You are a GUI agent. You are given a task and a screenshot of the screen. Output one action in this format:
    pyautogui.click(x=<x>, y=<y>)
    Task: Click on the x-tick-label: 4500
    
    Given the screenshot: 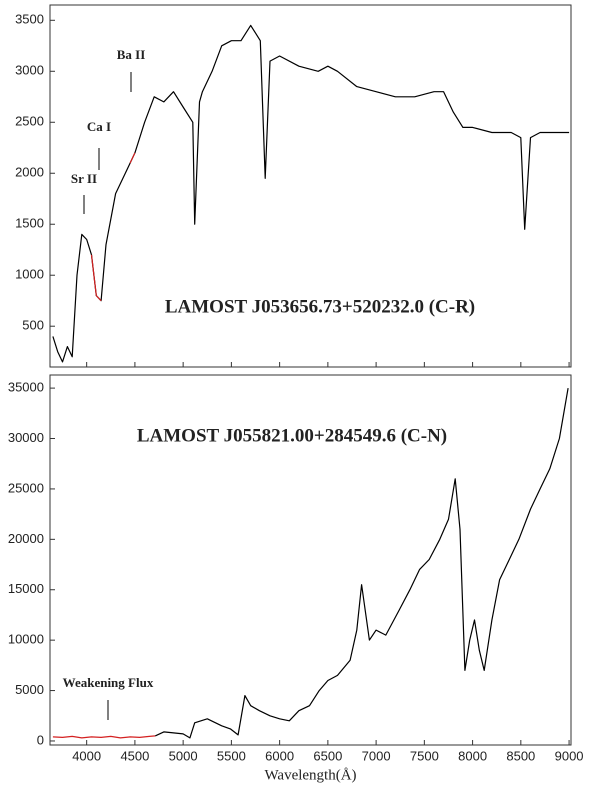 What is the action you would take?
    pyautogui.click(x=134, y=755)
    